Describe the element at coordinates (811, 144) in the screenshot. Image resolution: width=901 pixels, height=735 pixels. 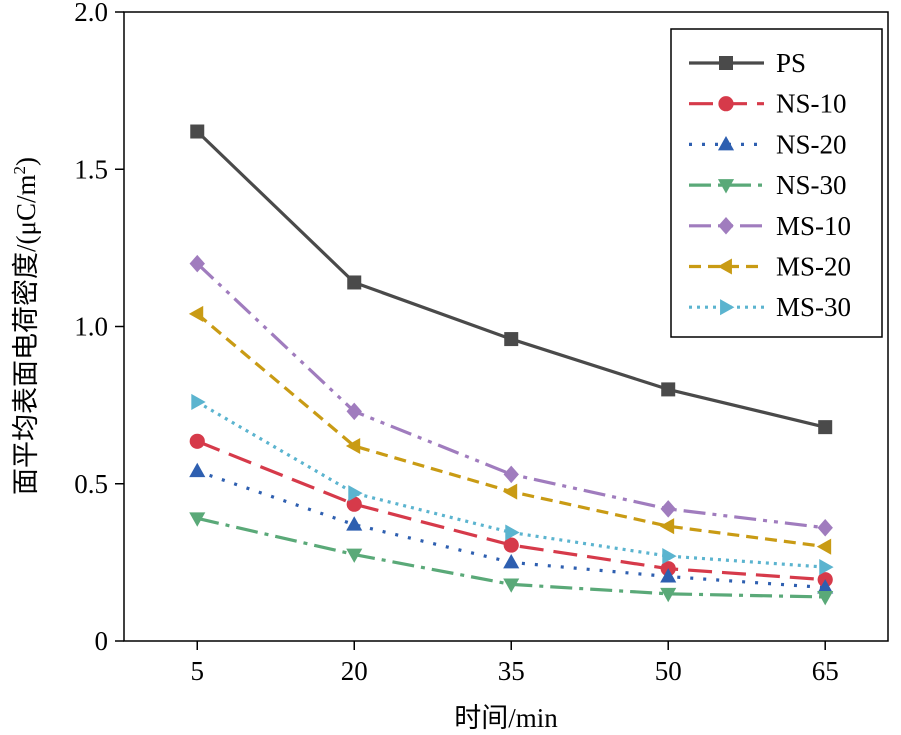
I see `legend-label-ns-20: NS-20` at that location.